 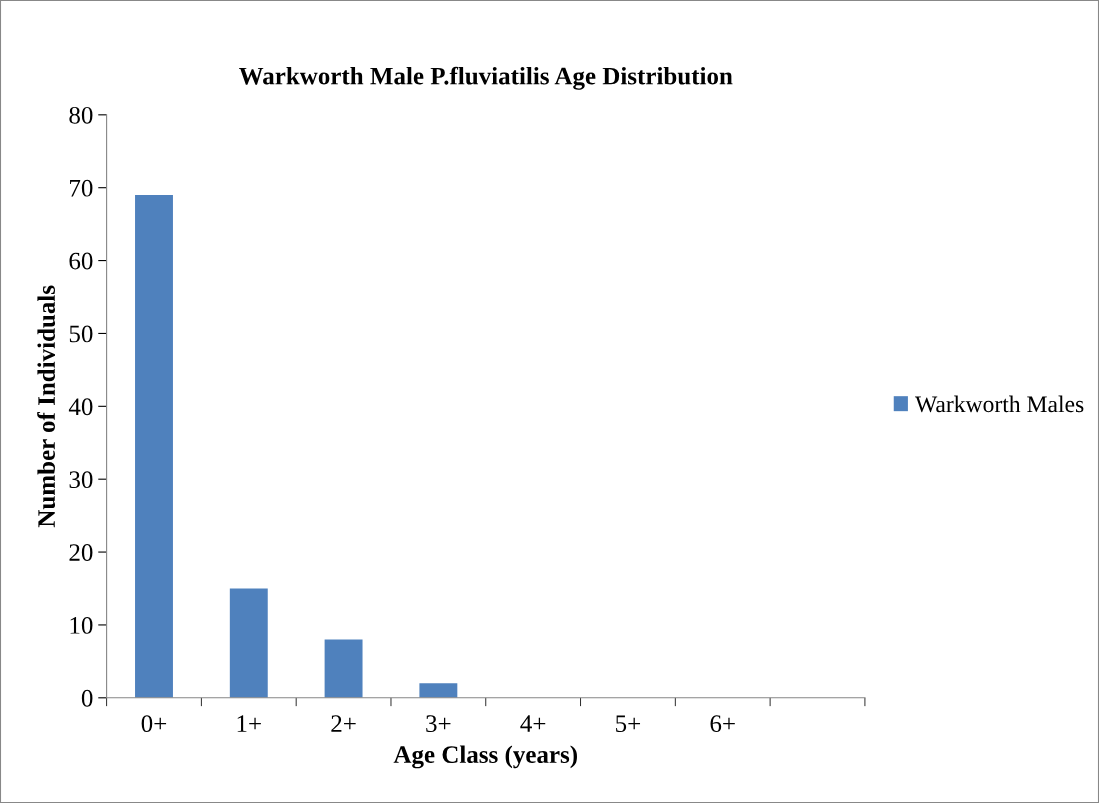 What do you see at coordinates (87, 698) in the screenshot?
I see `y-tick-label: 0` at bounding box center [87, 698].